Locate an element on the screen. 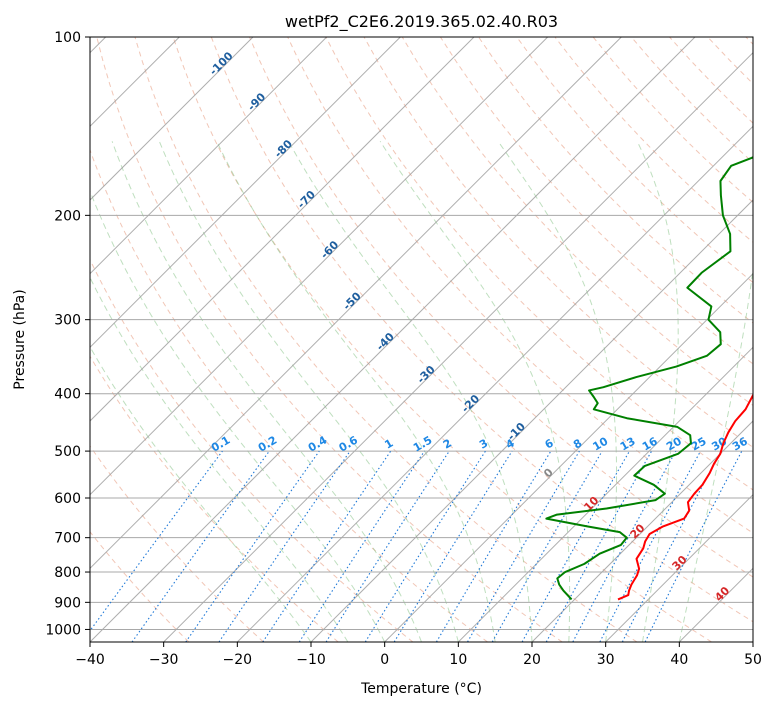 The width and height of the screenshot is (775, 708). x-tick-label: 10 is located at coordinates (458, 660).